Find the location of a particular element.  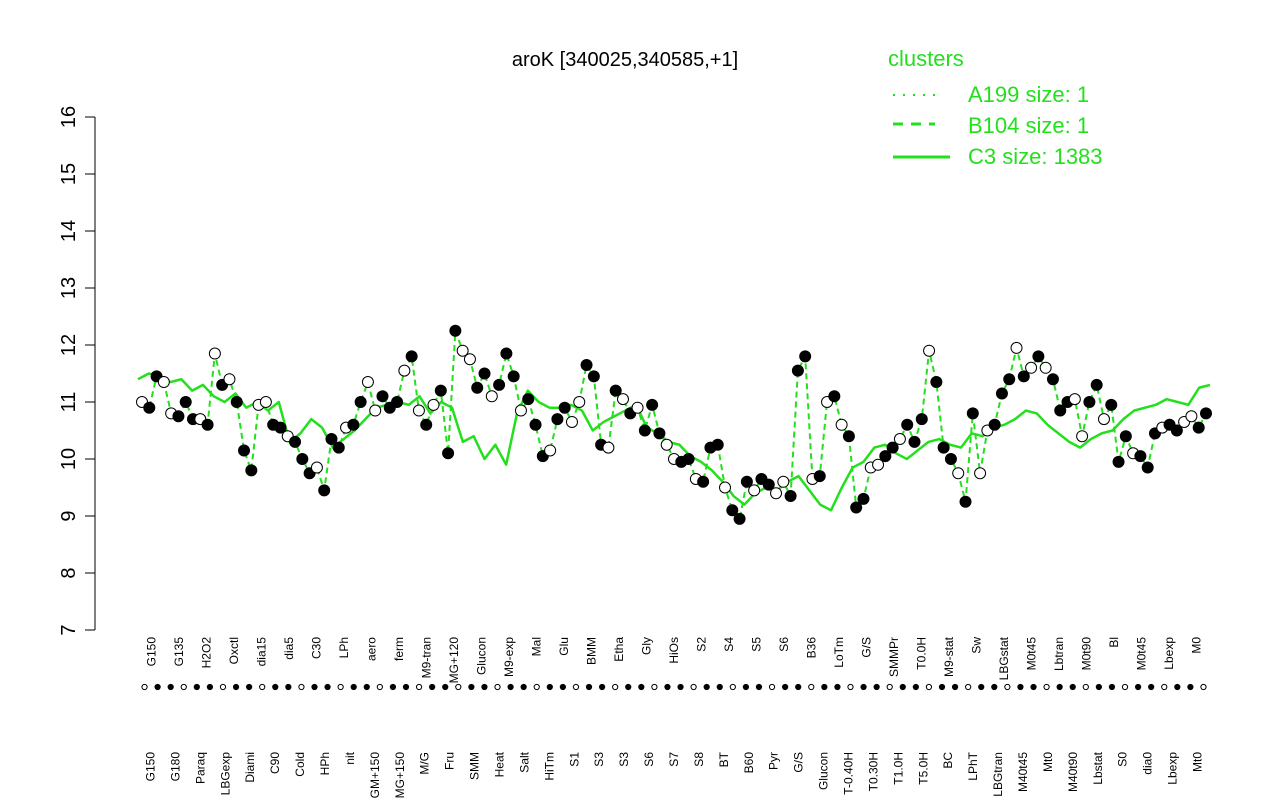

x-label-top-28: T0.0H is located at coordinates (921, 653).